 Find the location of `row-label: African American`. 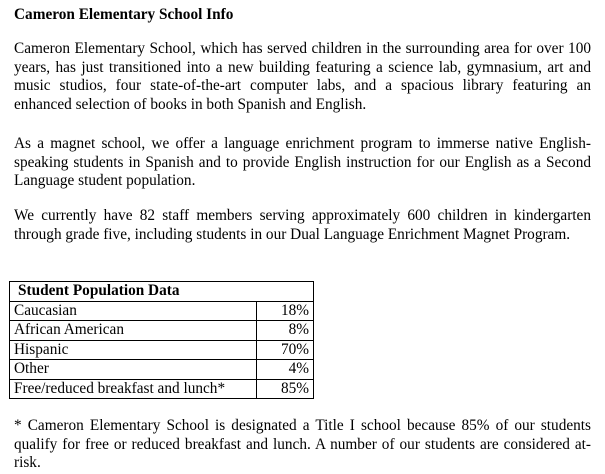

row-label: African American is located at coordinates (133, 330).